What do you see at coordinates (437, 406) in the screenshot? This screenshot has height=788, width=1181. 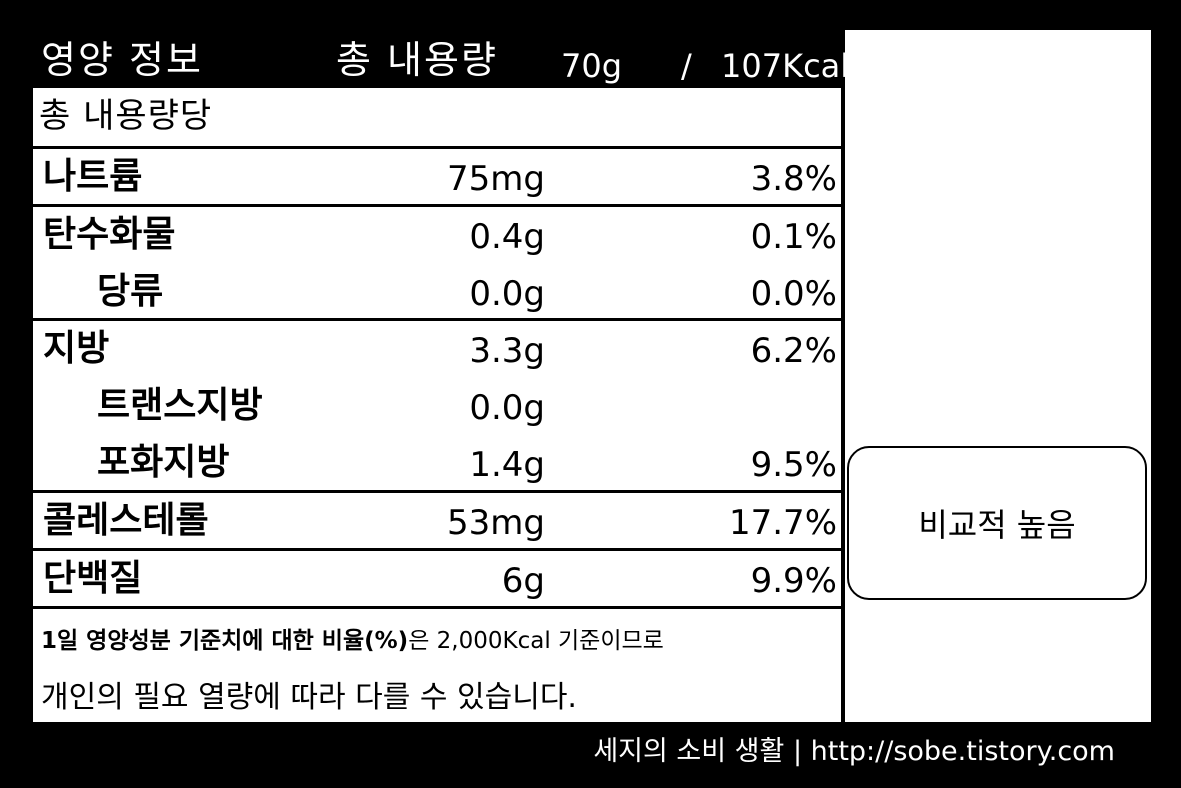 I see `nutrient-row-trans-fat: 트랜스지방 0.0g` at bounding box center [437, 406].